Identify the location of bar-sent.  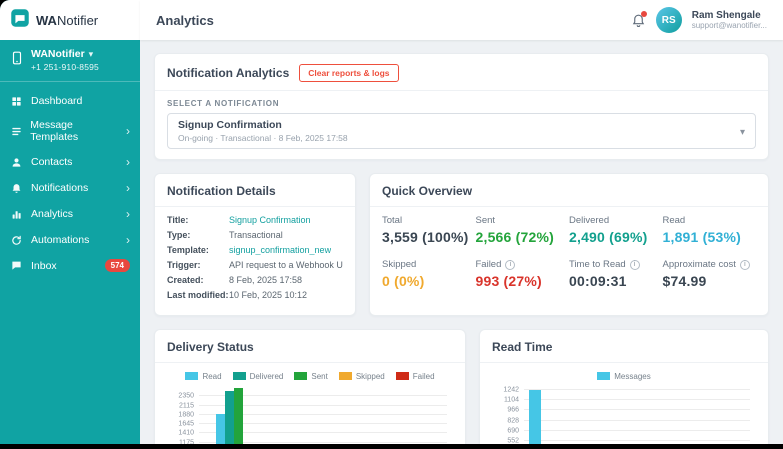
(238, 415).